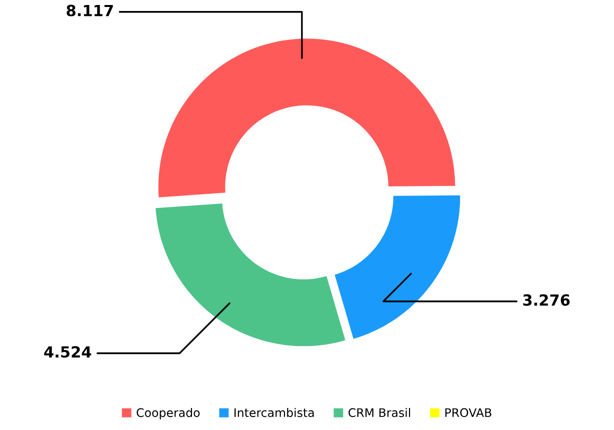 This screenshot has height=430, width=614. I want to click on legend-label: Cooperado, so click(168, 414).